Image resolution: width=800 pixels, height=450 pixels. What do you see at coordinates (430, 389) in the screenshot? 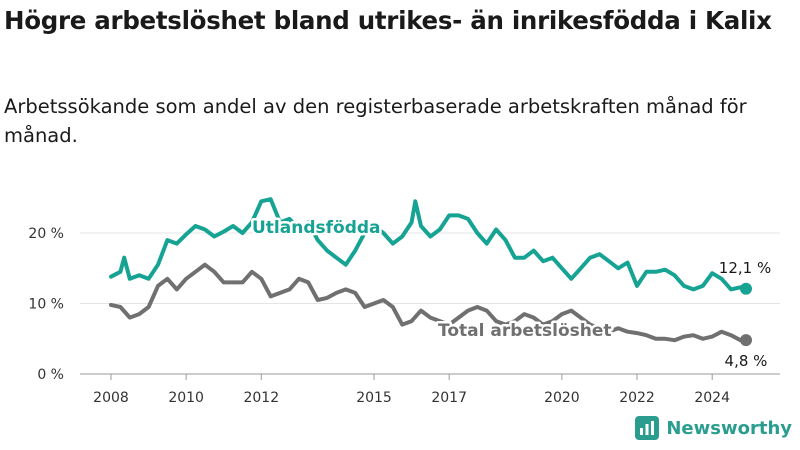
I see `x-axis: 2008 2010 2012 2015 2017 2020 2022 2024` at bounding box center [430, 389].